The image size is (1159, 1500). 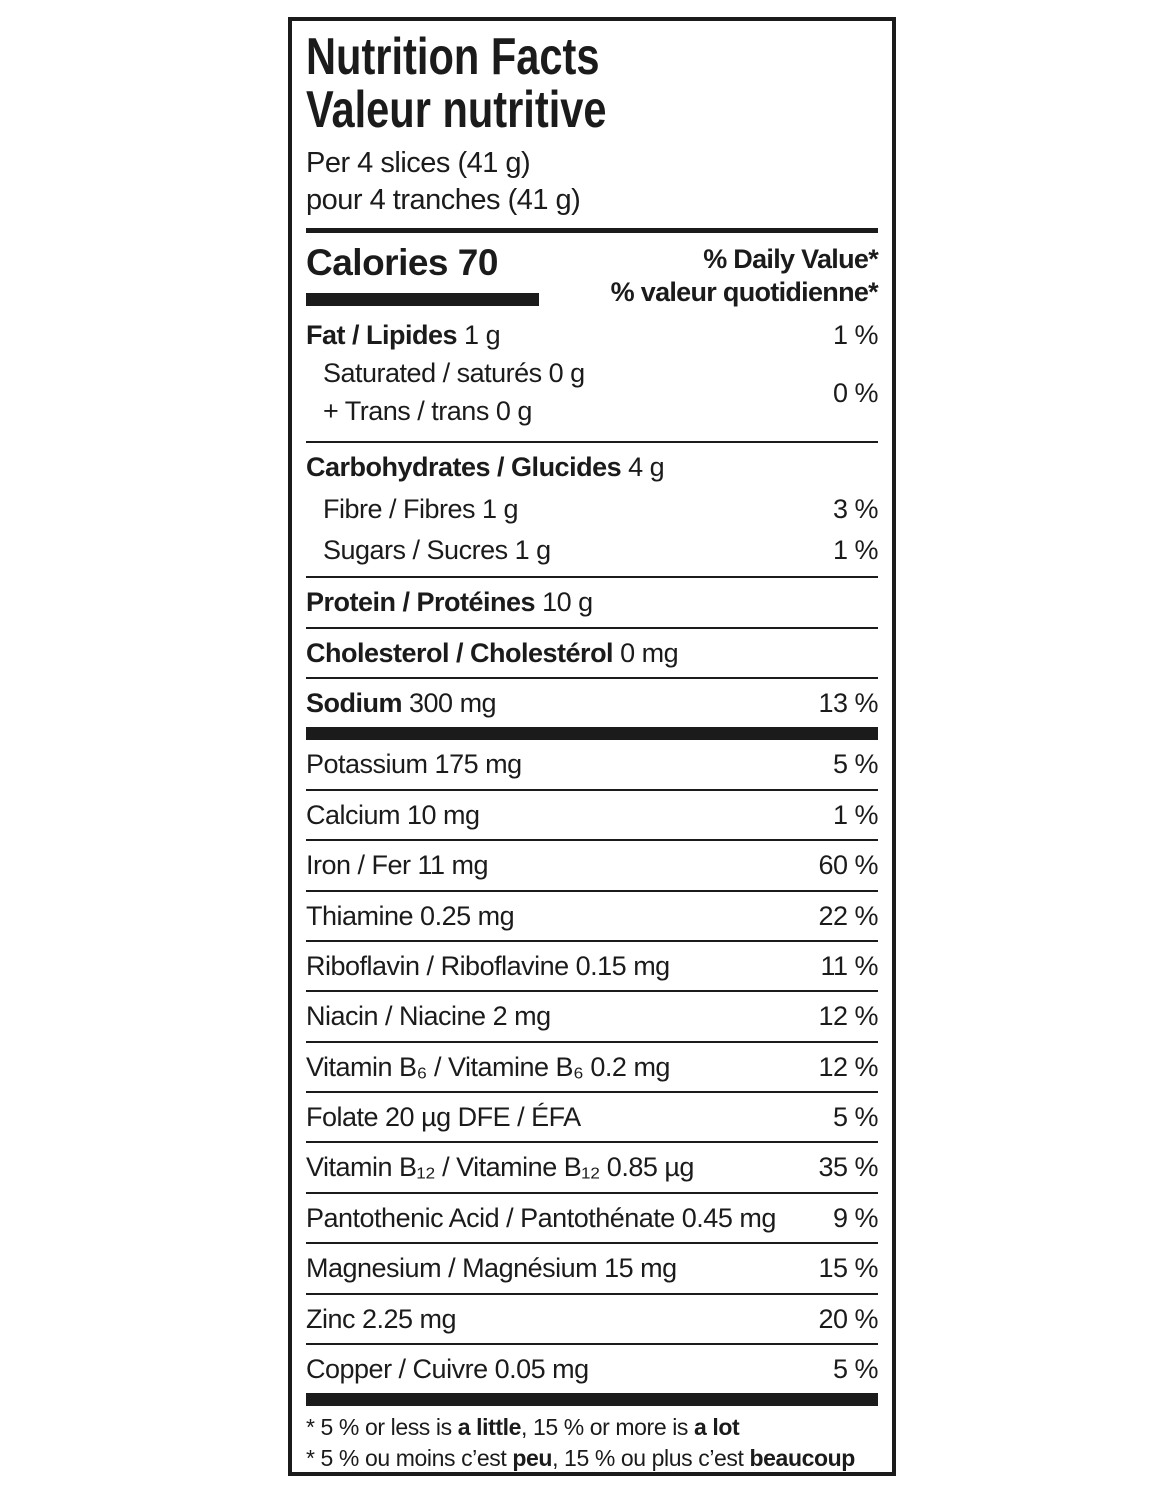 What do you see at coordinates (848, 1066) in the screenshot?
I see `vitamin-b6-percent: 12 %` at bounding box center [848, 1066].